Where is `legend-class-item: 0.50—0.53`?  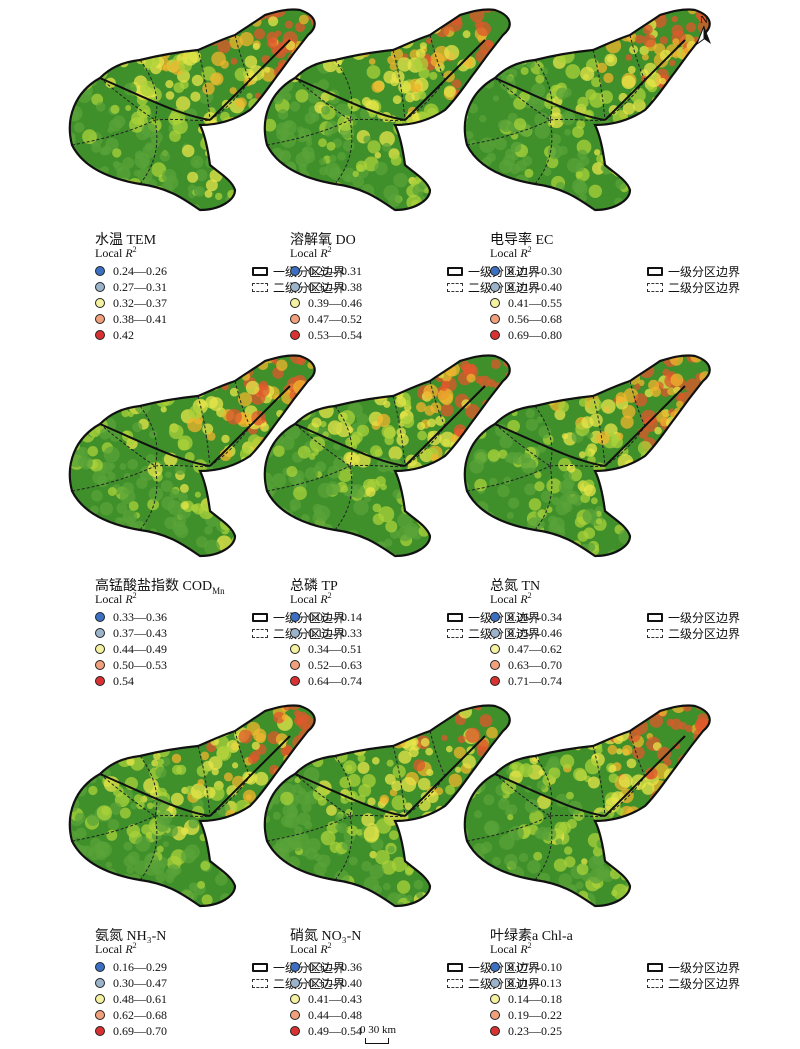 legend-class-item: 0.50—0.53 is located at coordinates (131, 665).